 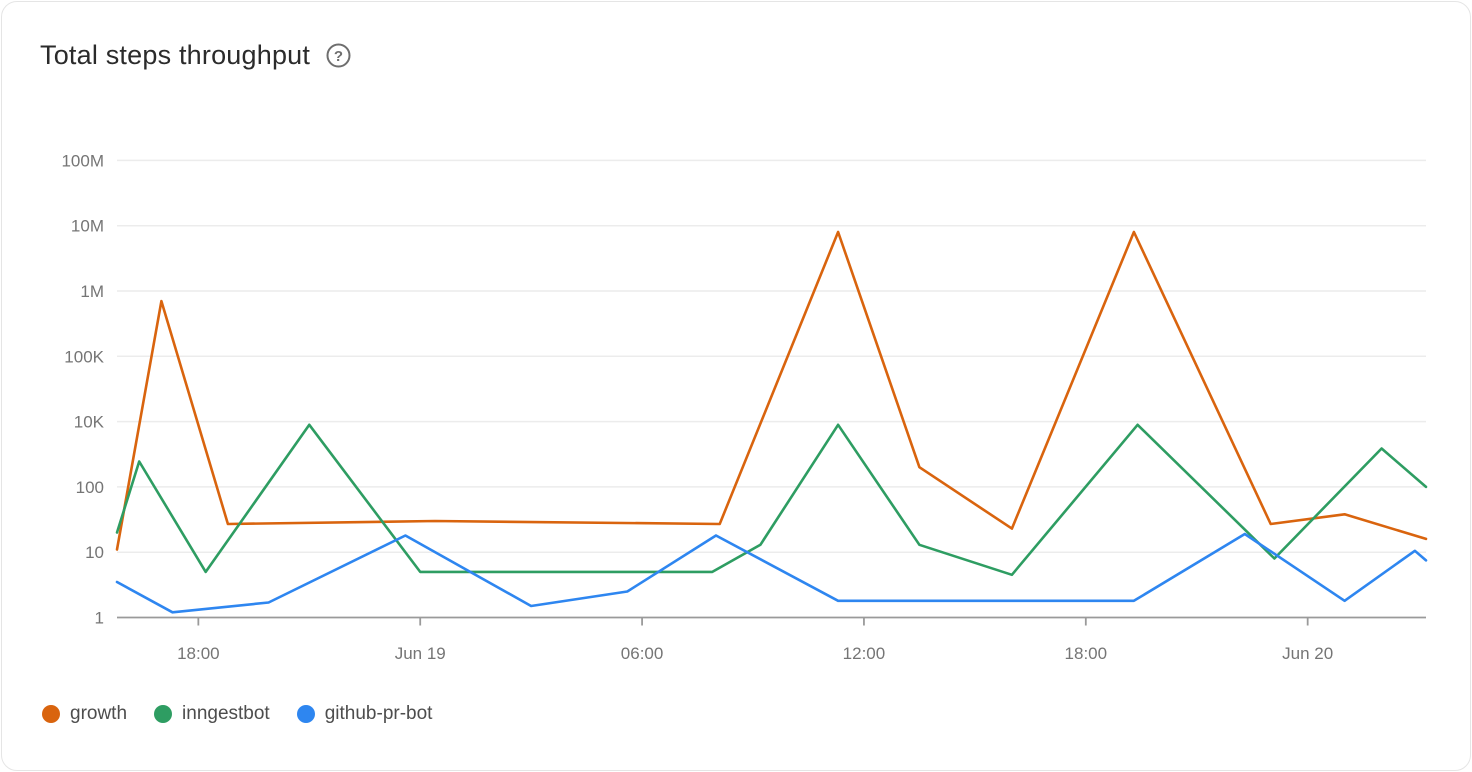 I want to click on y-tick-label: 1, so click(x=99, y=618).